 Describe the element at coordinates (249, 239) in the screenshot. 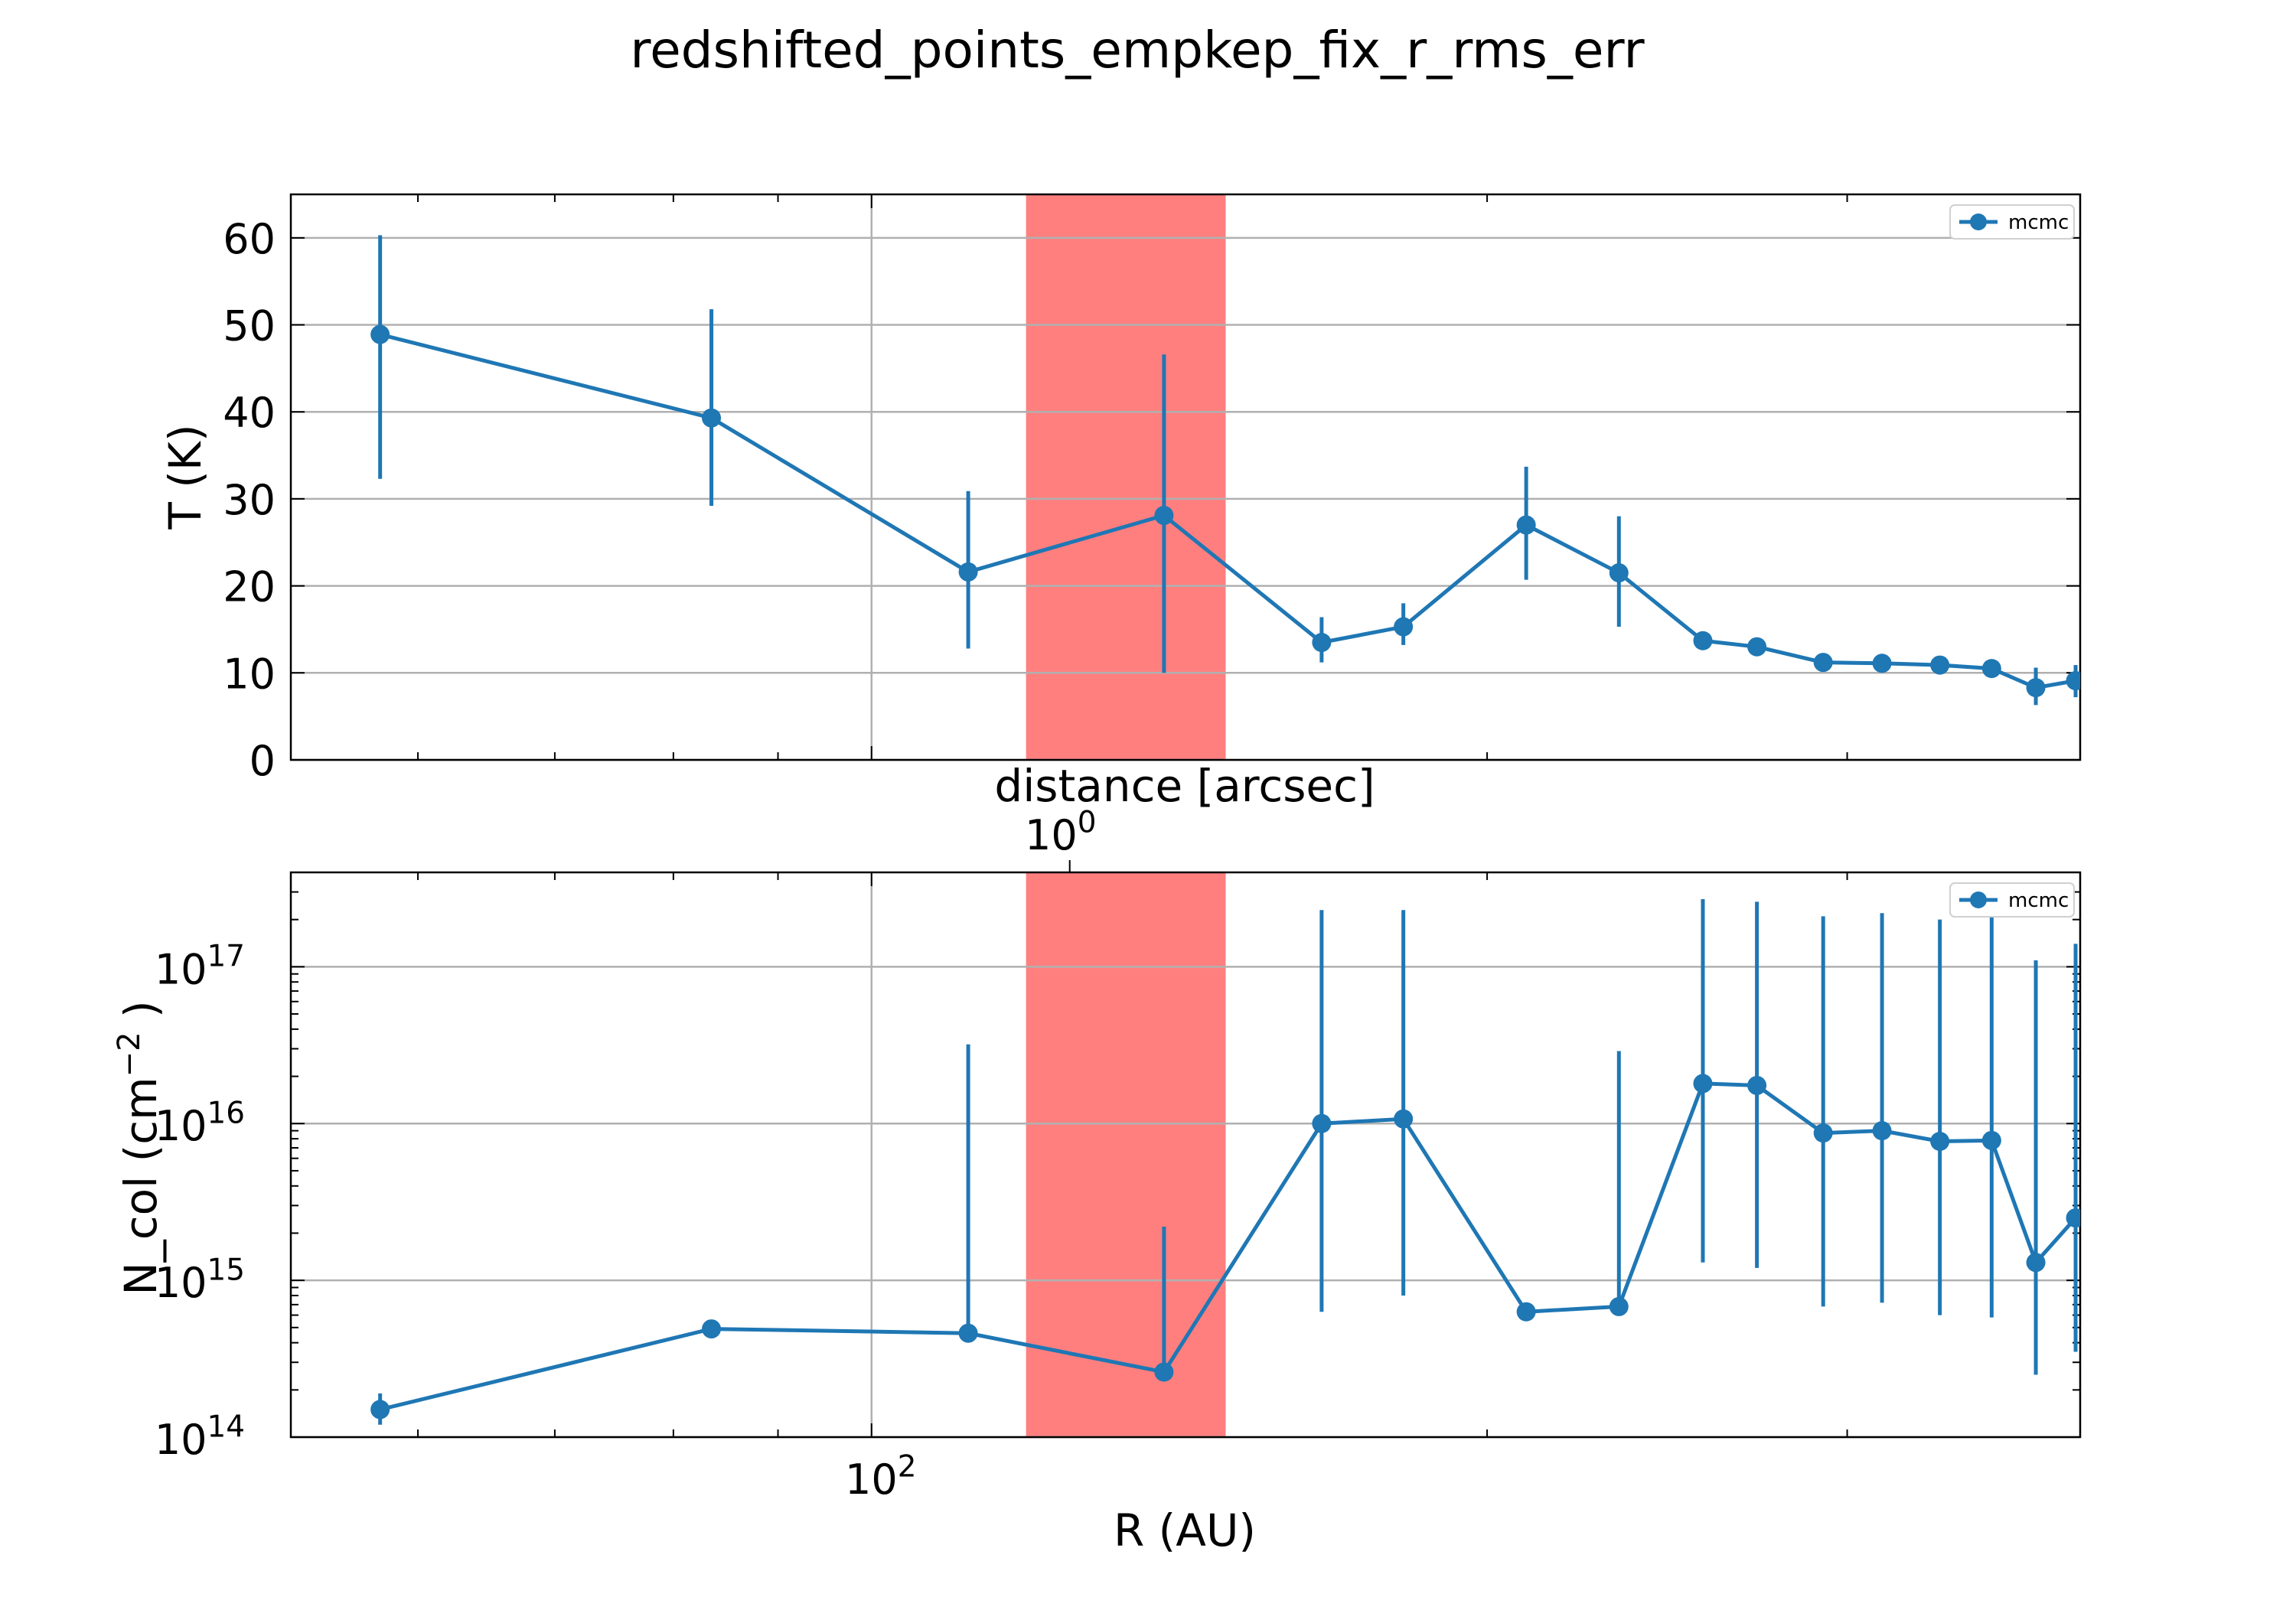

I see `y-tick-label: 60` at that location.